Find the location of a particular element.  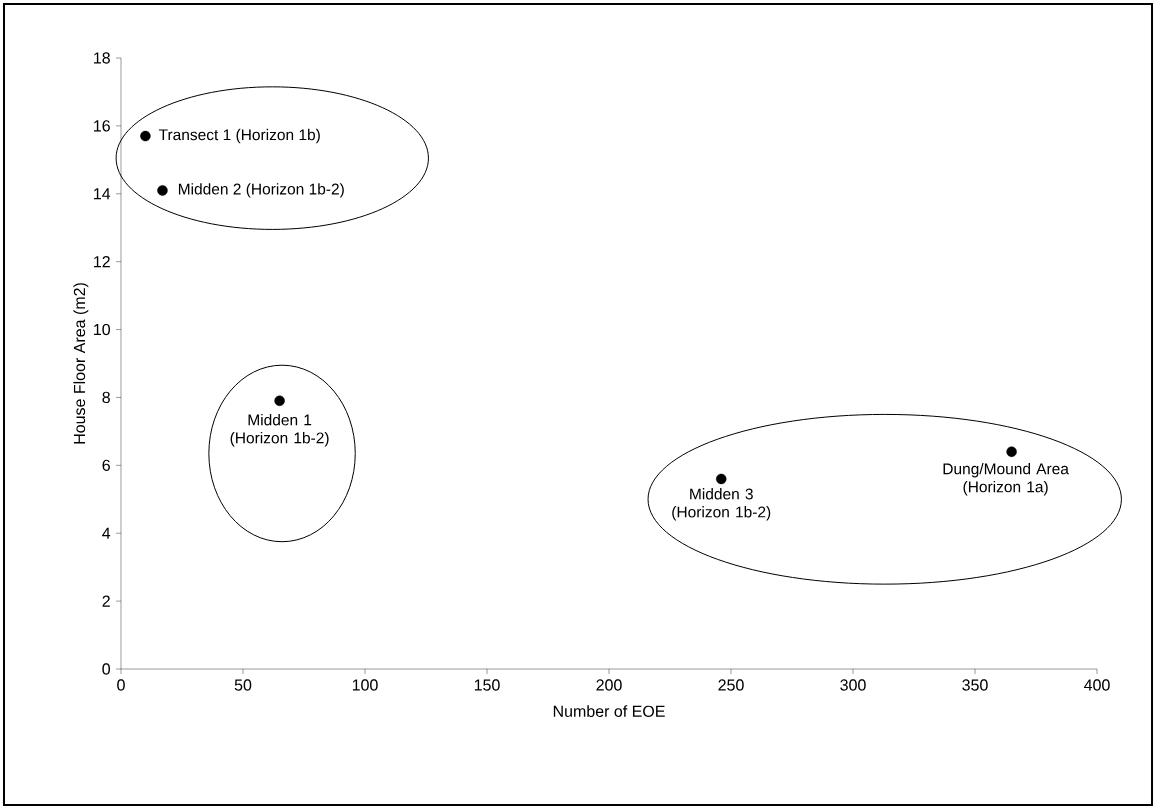

y-tick-label: 10 is located at coordinates (102, 329).